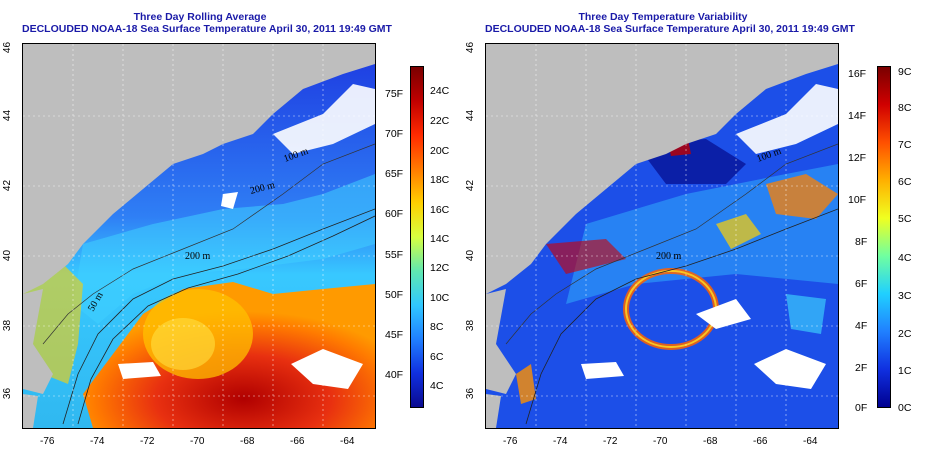 This screenshot has height=475, width=950. Describe the element at coordinates (861, 326) in the screenshot. I see `colorbar-f-label: 4F` at that location.